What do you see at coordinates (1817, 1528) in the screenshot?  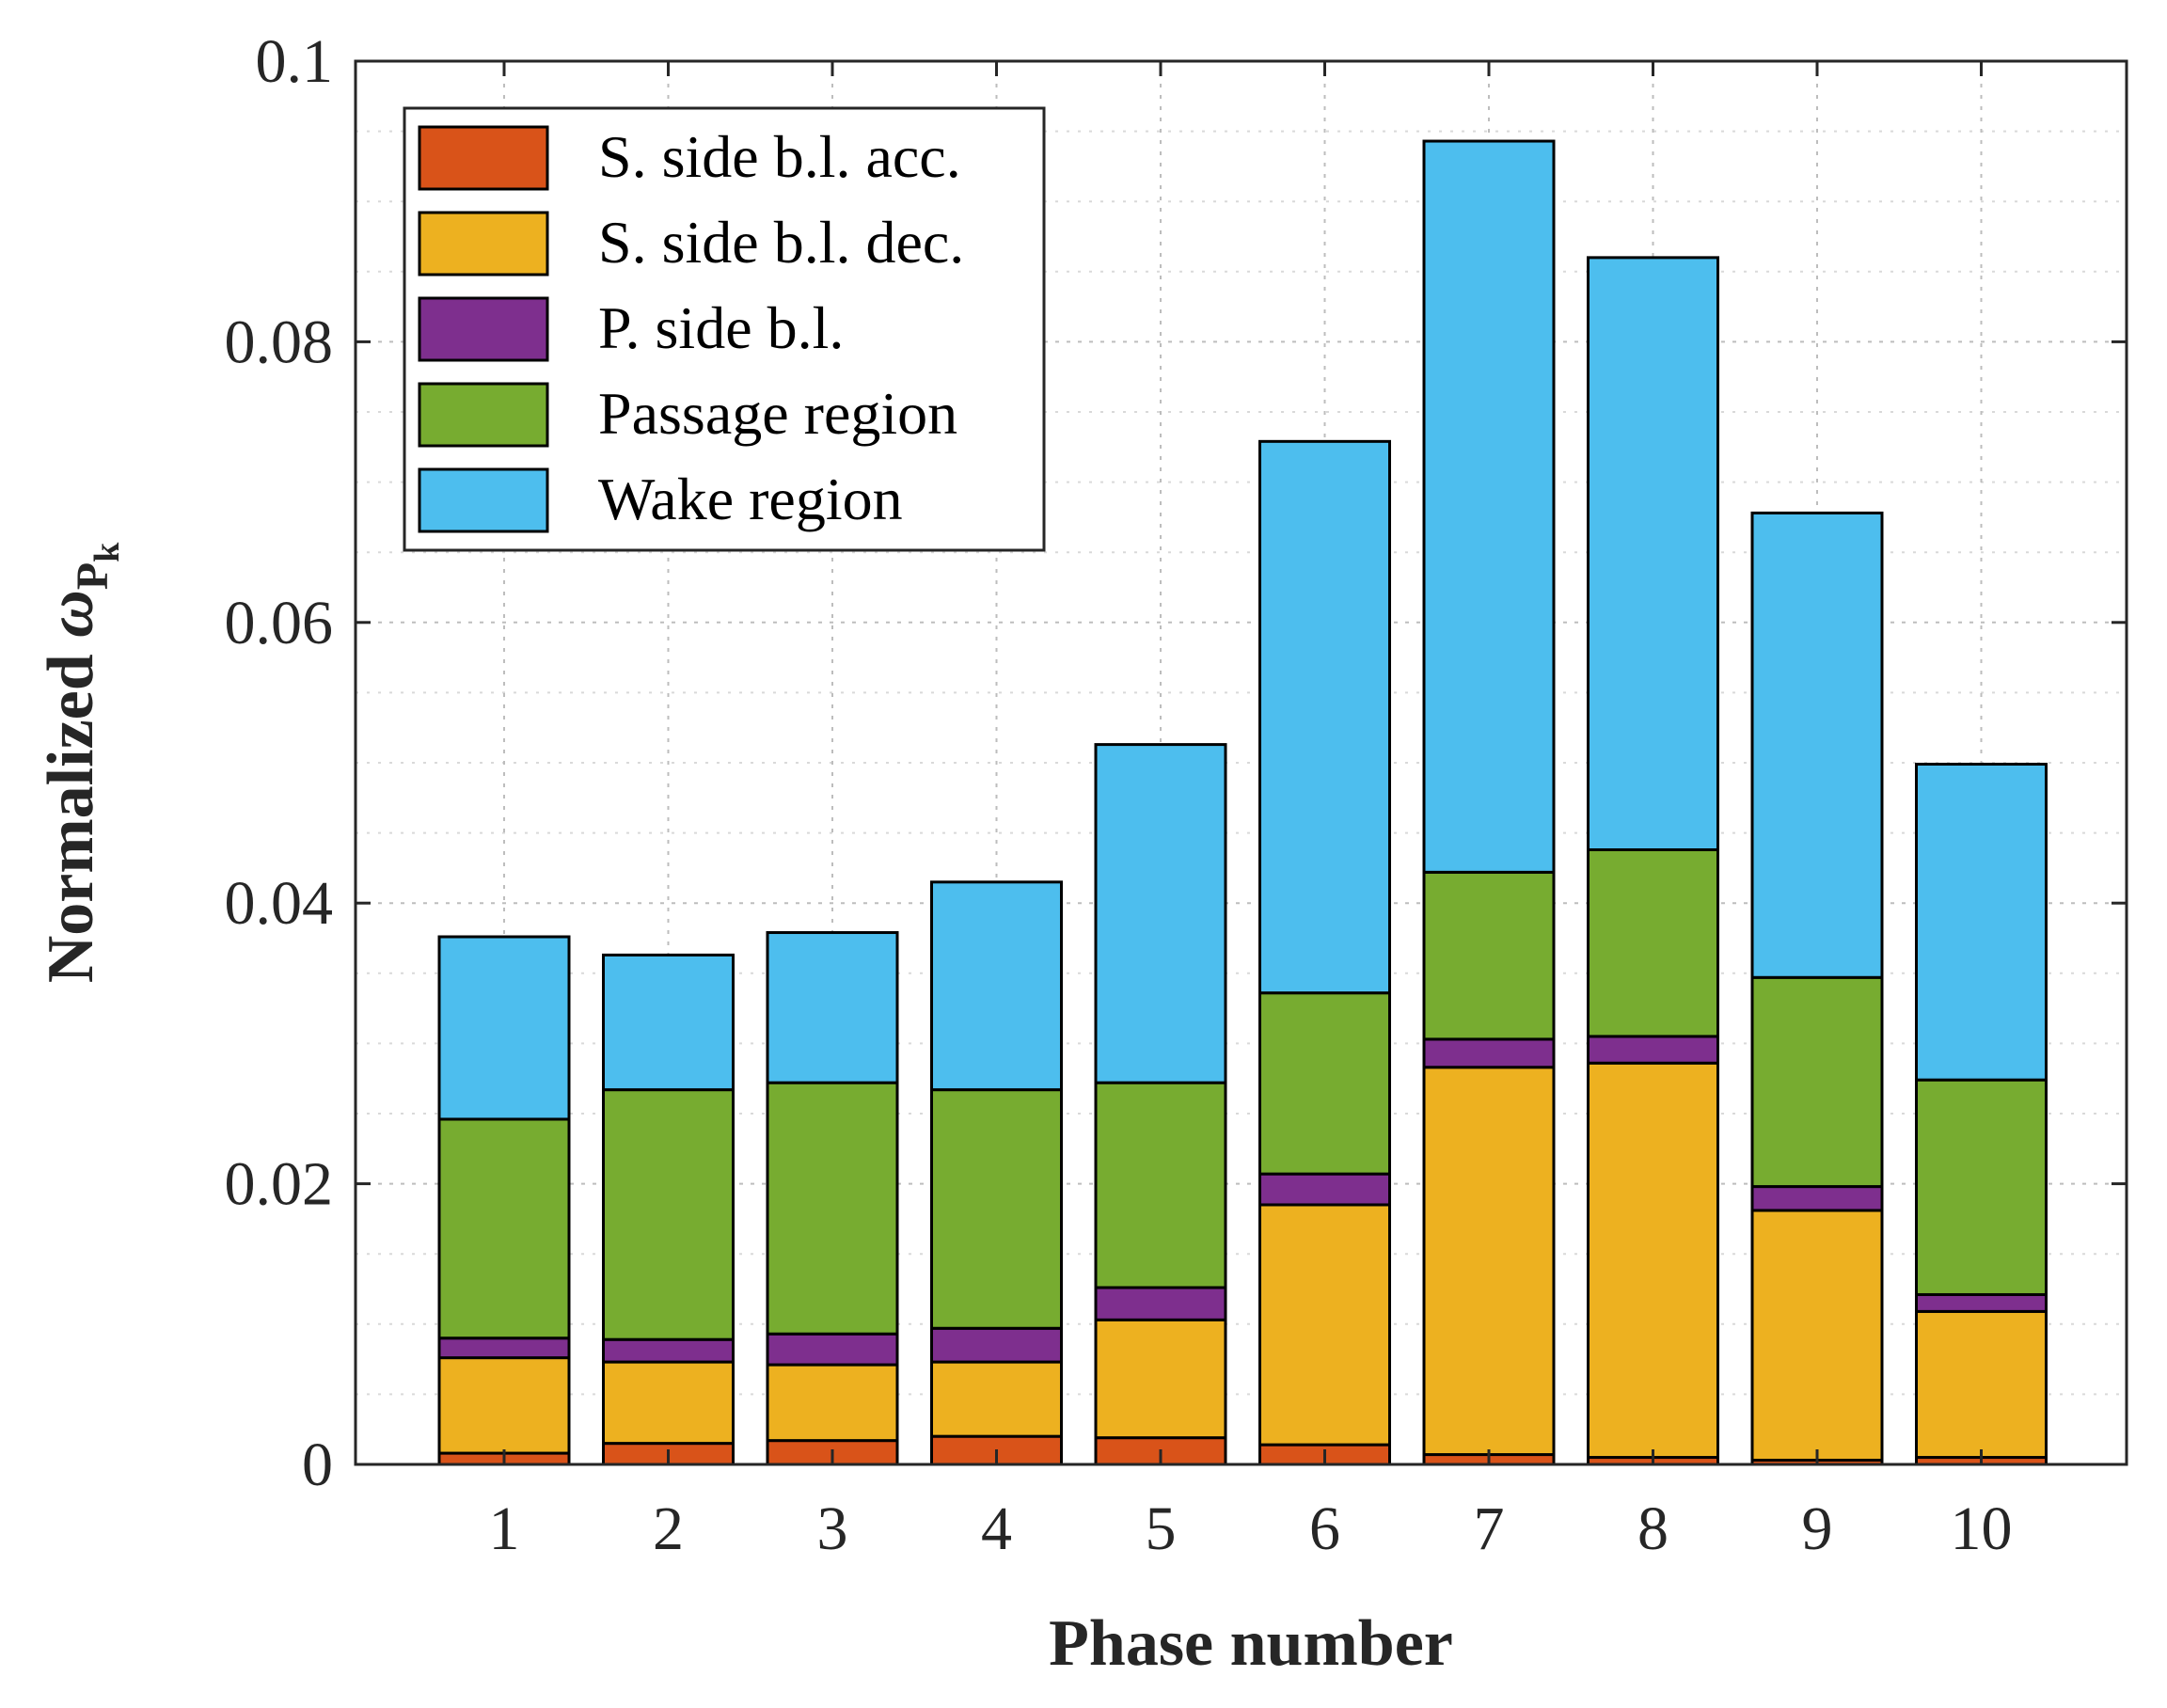 I see `x-tick-label: 9` at bounding box center [1817, 1528].